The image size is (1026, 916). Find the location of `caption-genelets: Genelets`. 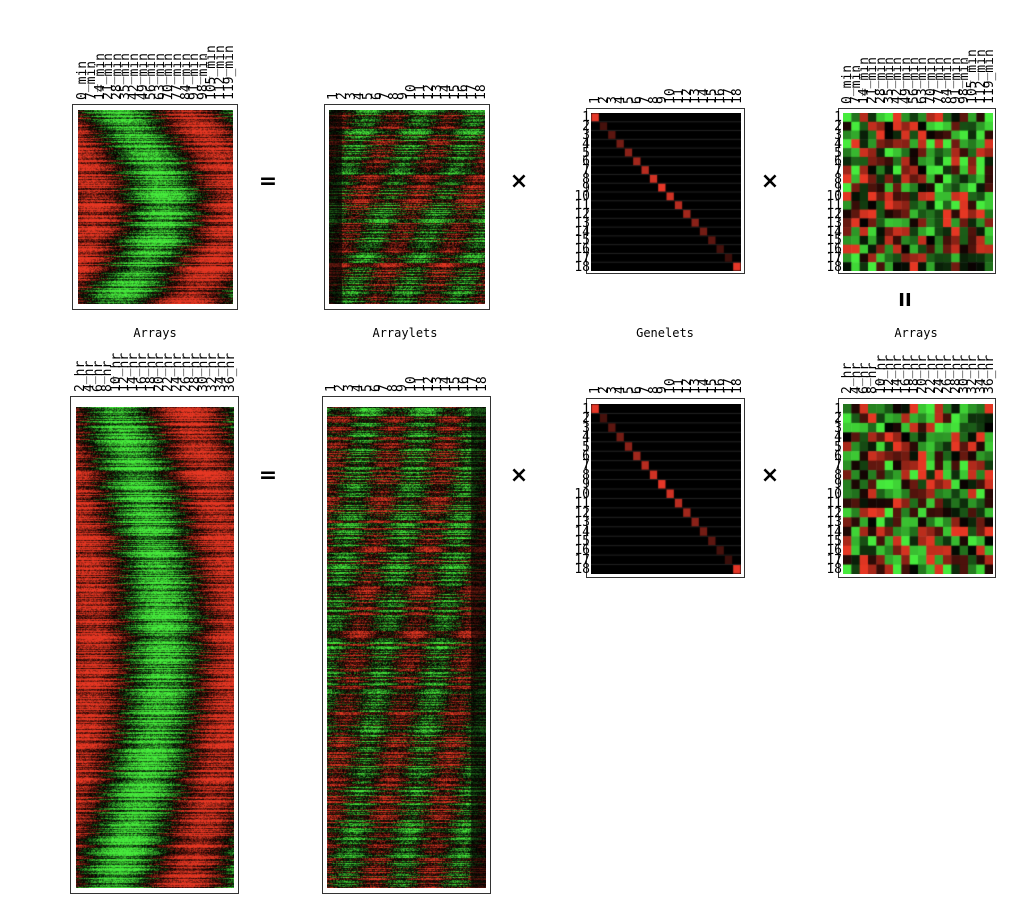

caption-genelets: Genelets is located at coordinates (665, 333).